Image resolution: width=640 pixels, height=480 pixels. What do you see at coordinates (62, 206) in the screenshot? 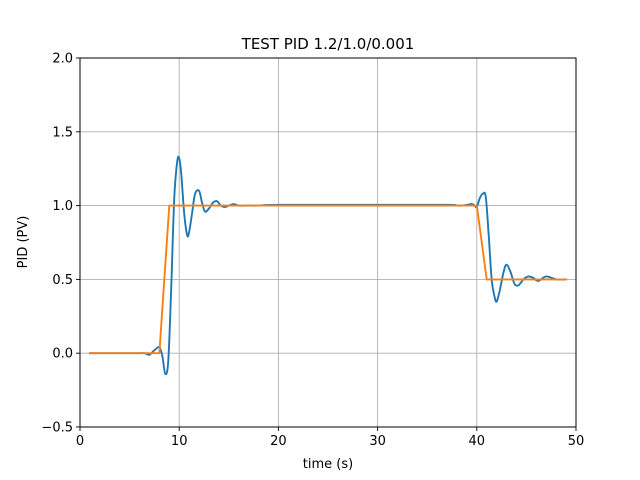
I see `y-tick-label: 1.0` at bounding box center [62, 206].